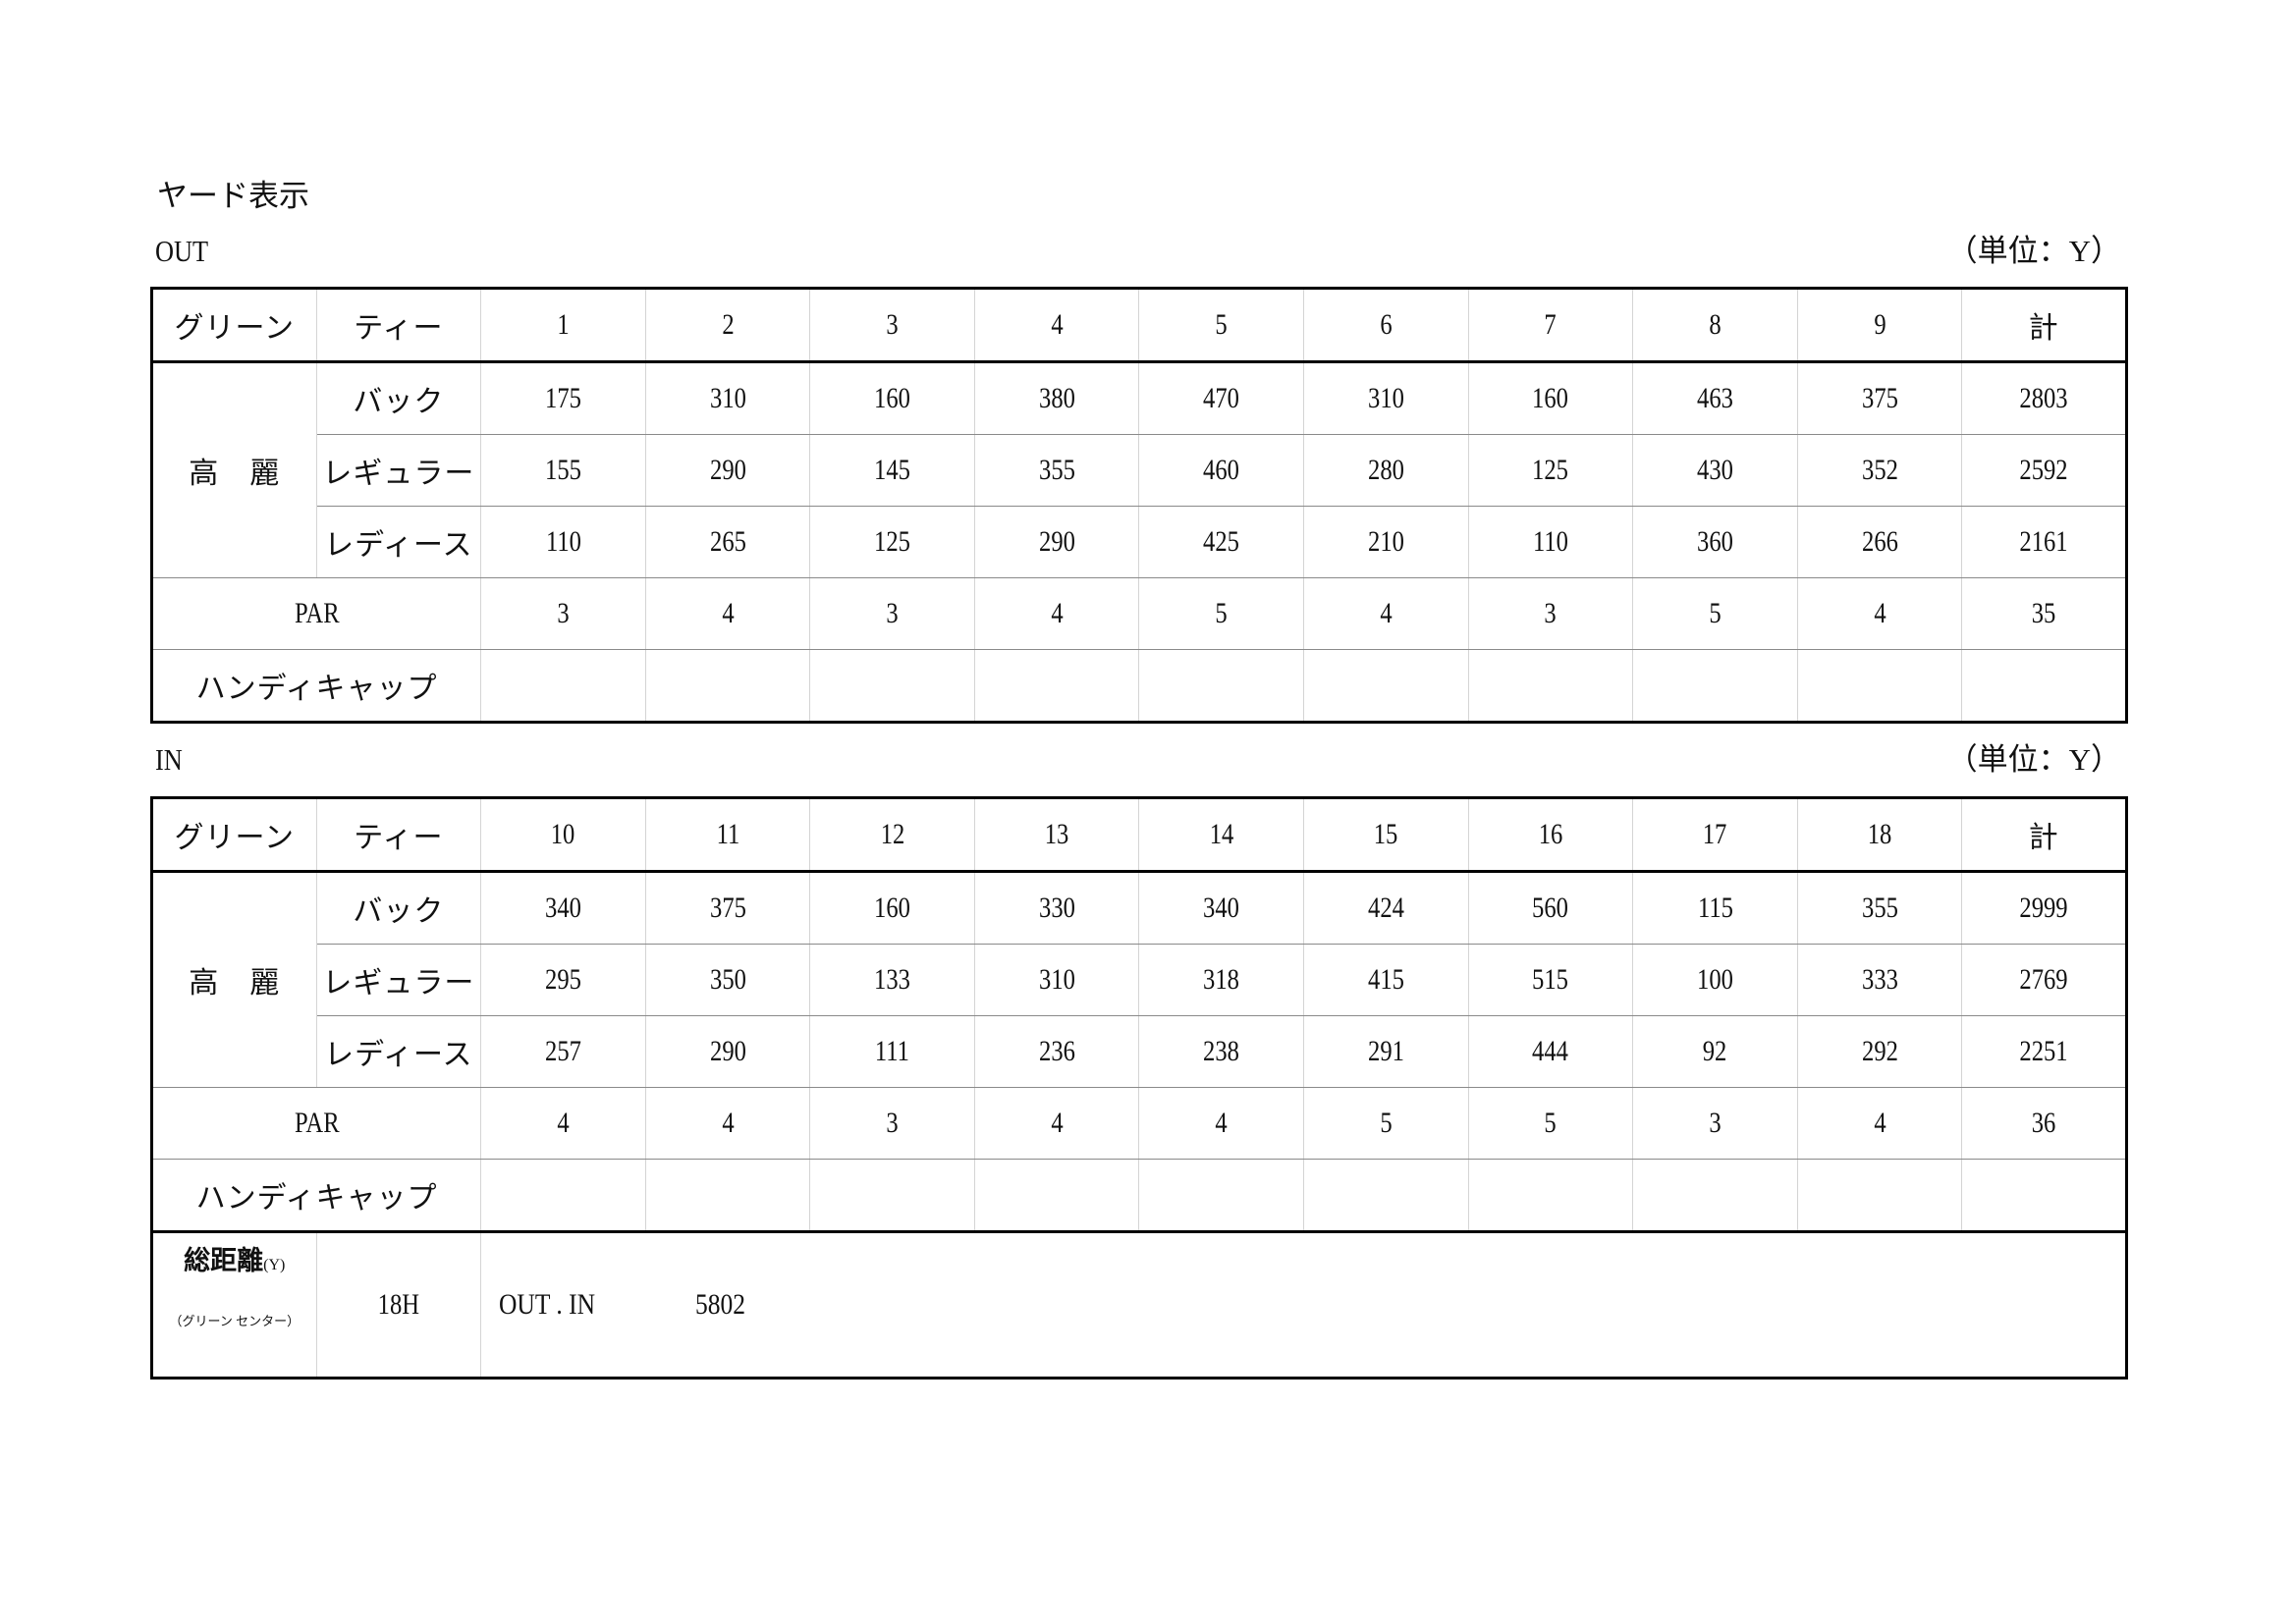  Describe the element at coordinates (234, 1258) in the screenshot. I see `total-distance-label: 総距離(Y)` at that location.